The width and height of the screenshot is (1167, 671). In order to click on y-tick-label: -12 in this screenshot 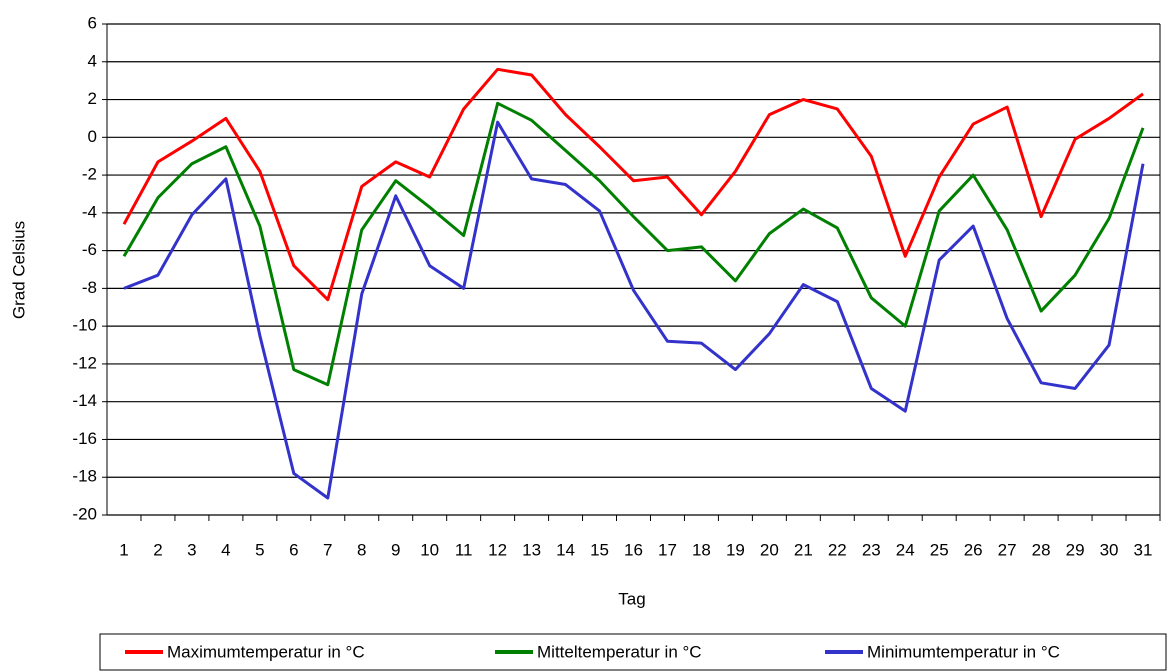, I will do `click(84, 362)`.